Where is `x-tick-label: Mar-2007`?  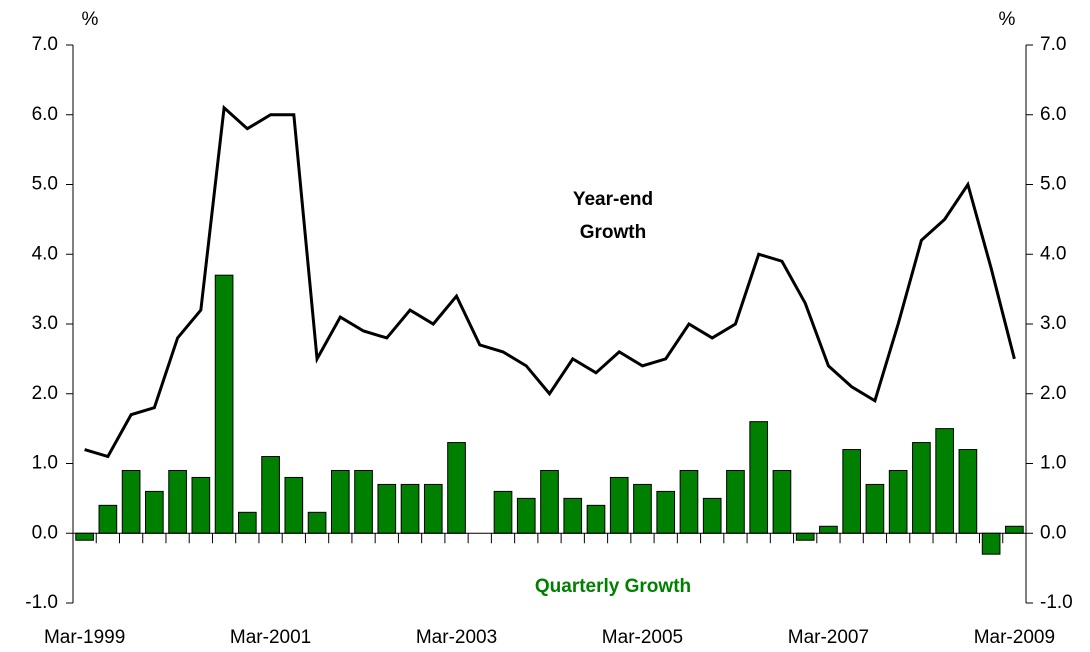 x-tick-label: Mar-2007 is located at coordinates (828, 637).